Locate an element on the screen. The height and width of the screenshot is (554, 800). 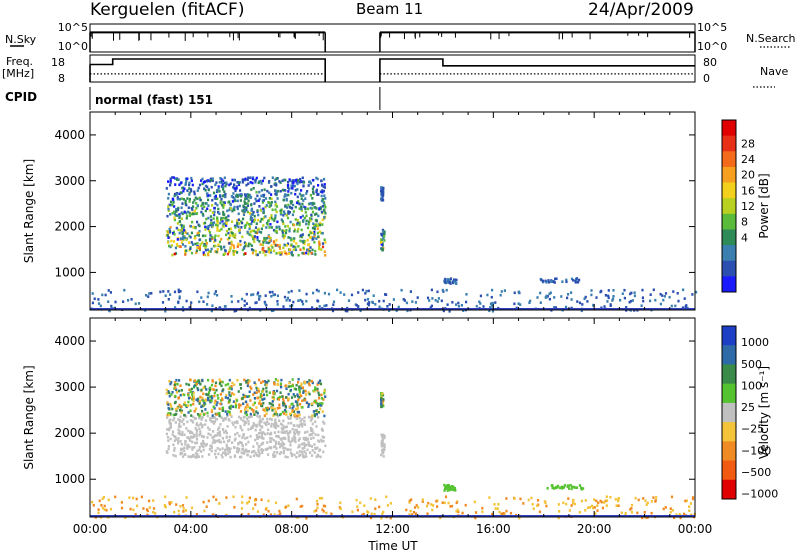
colorbar-segment is located at coordinates (729, 268).